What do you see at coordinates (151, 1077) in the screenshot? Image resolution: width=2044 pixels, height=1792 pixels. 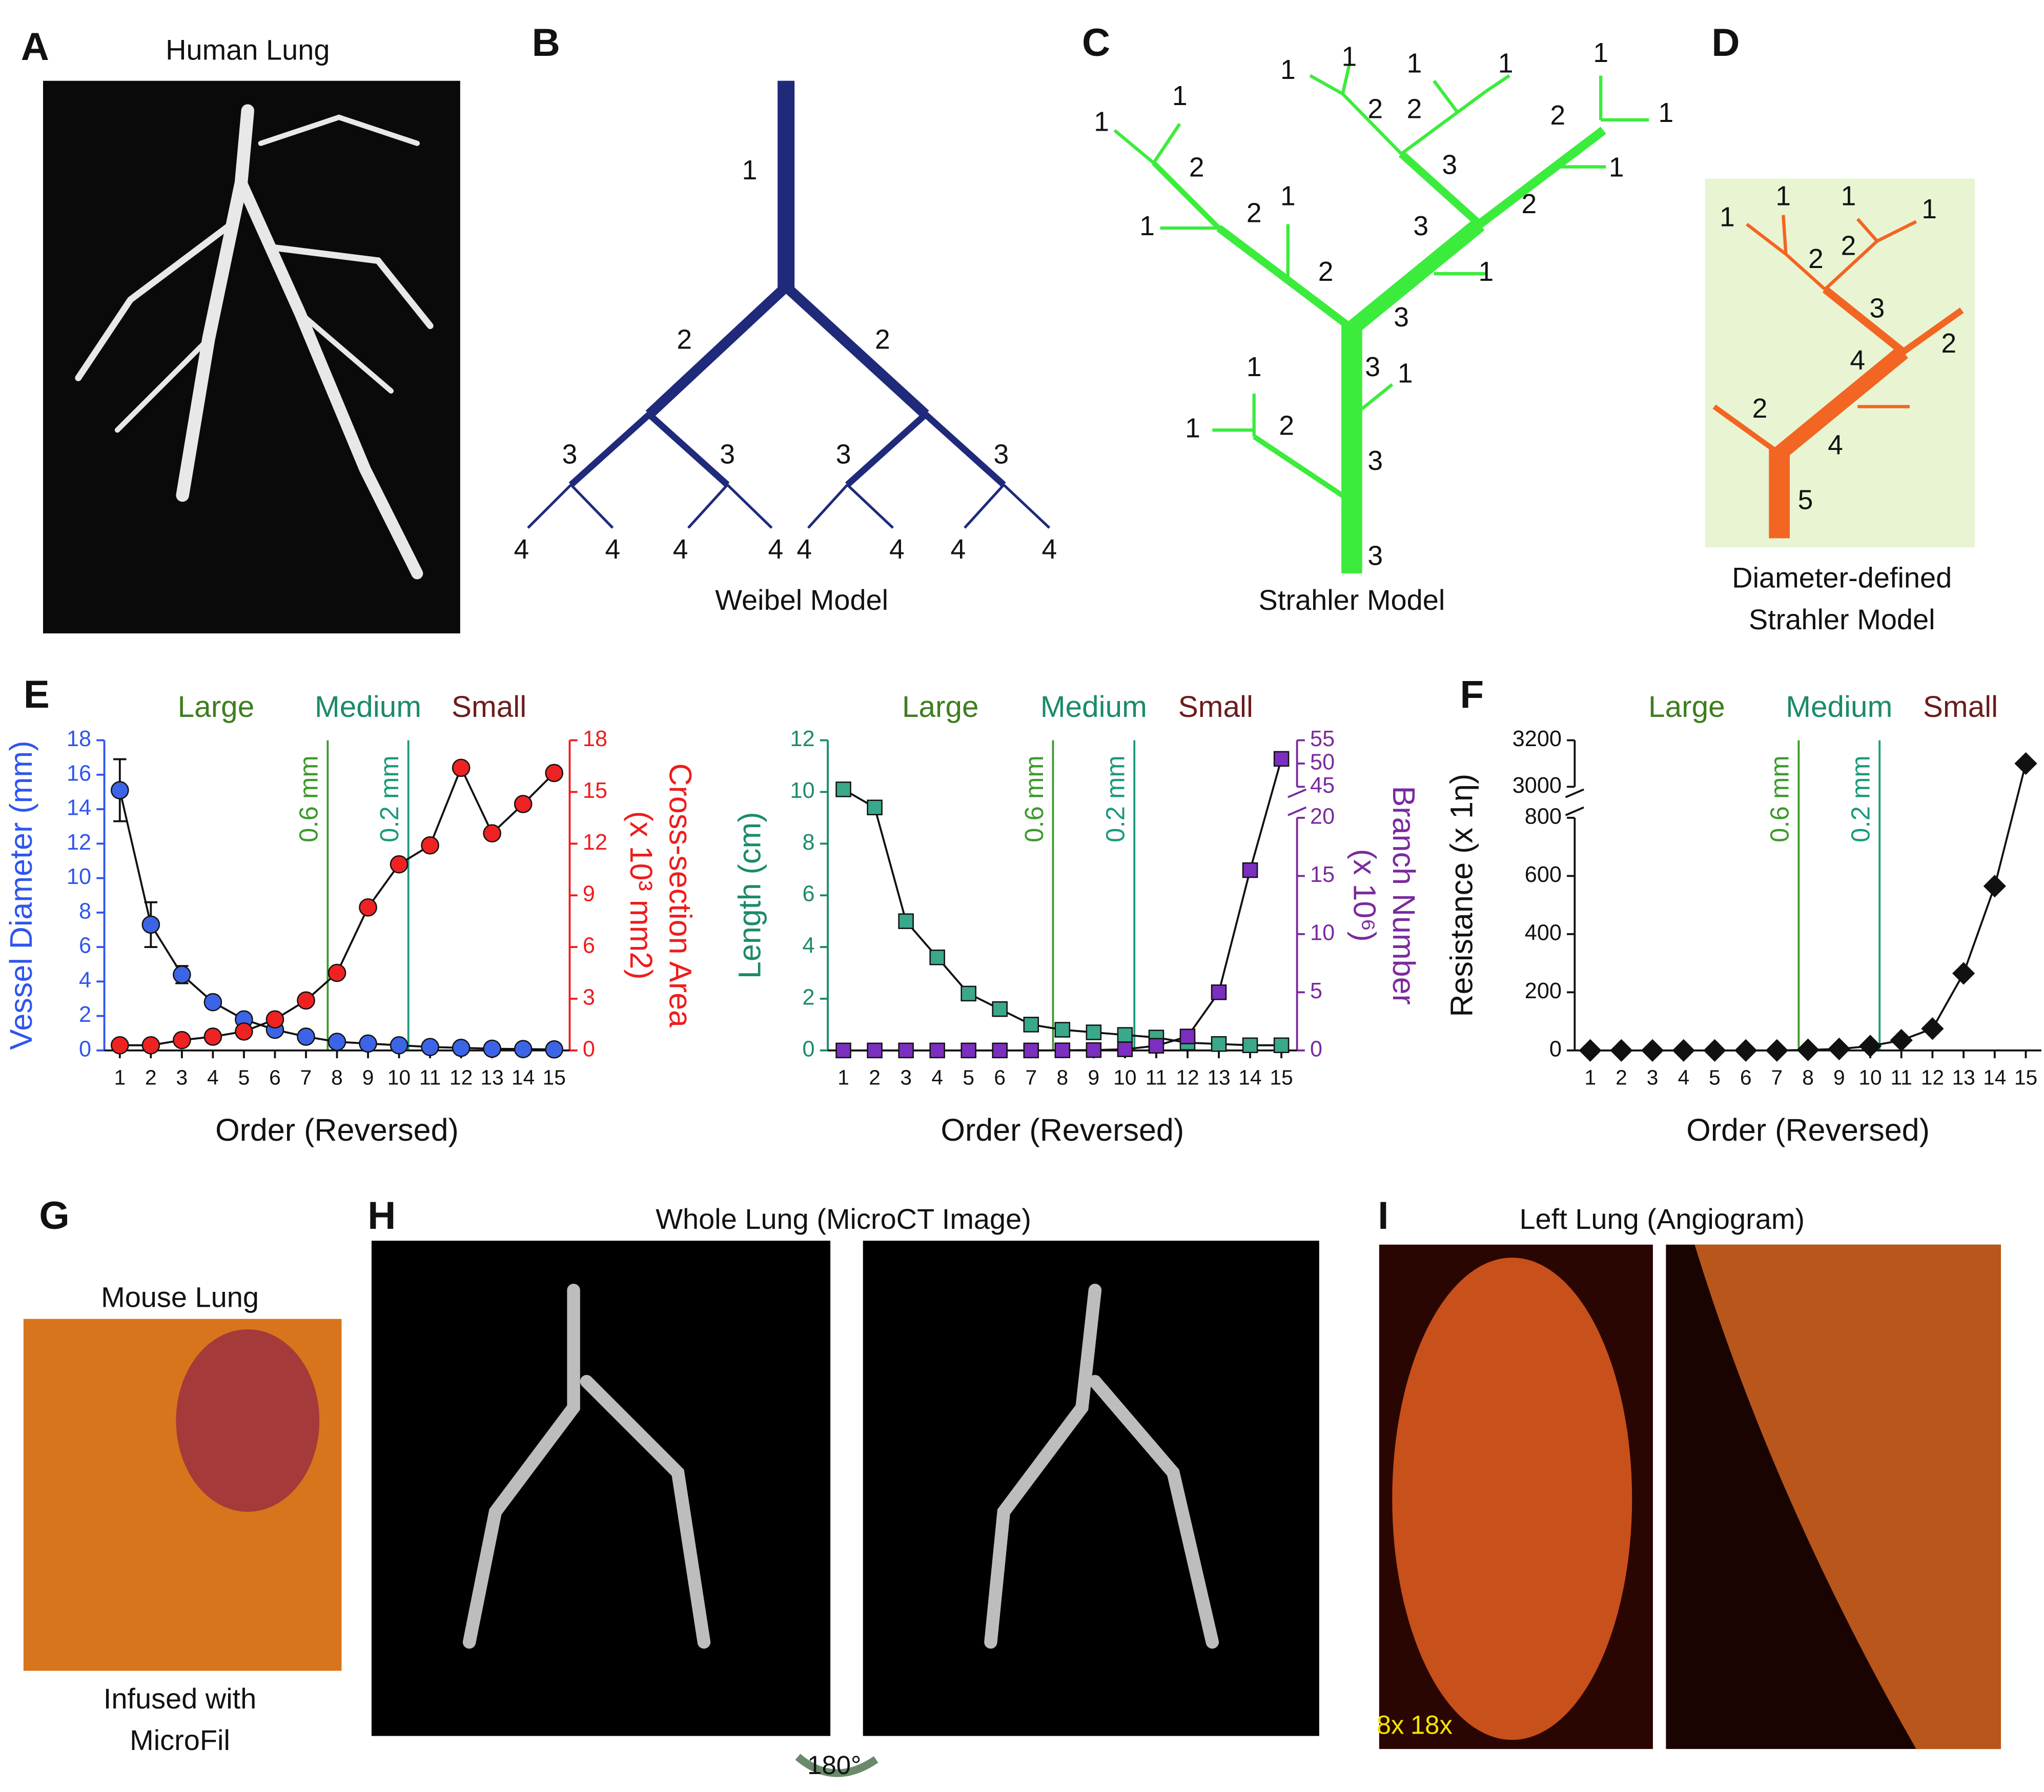 I see `x-tick-label: 2` at bounding box center [151, 1077].